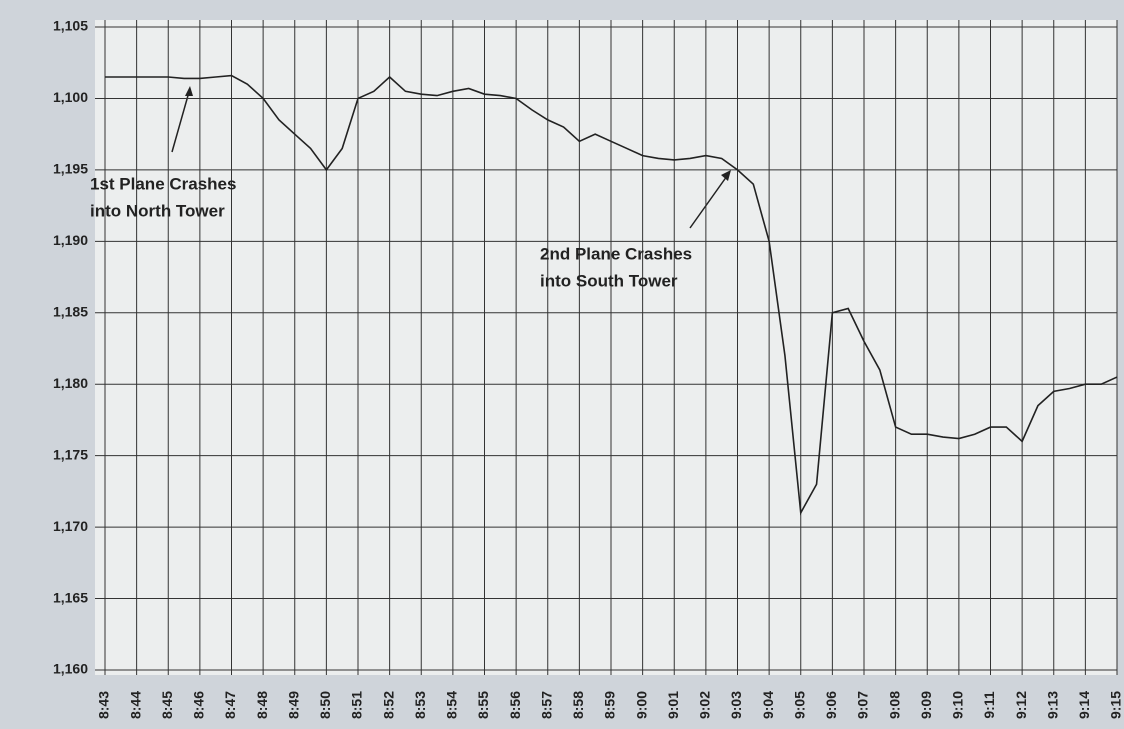 This screenshot has height=729, width=1124. I want to click on y-tick-label: 1,190, so click(70, 240).